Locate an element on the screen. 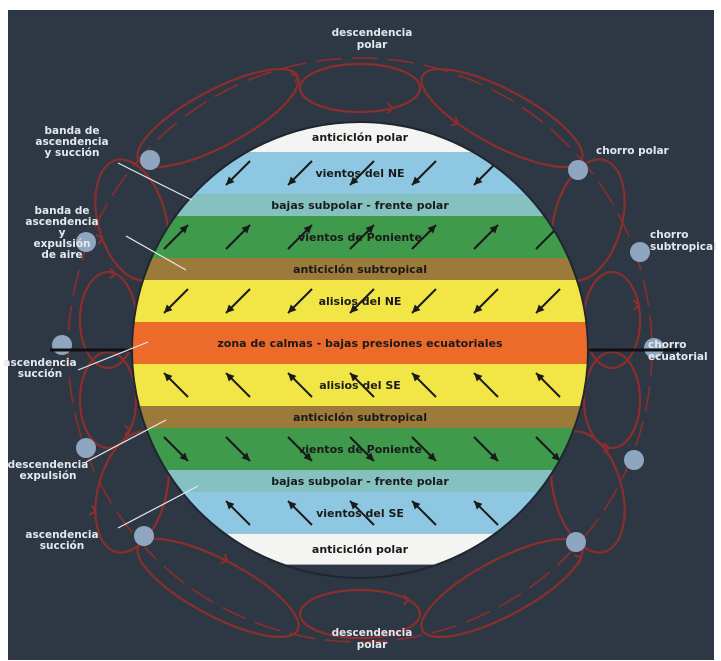  band-subtropical-high-n is located at coordinates (360, 269).